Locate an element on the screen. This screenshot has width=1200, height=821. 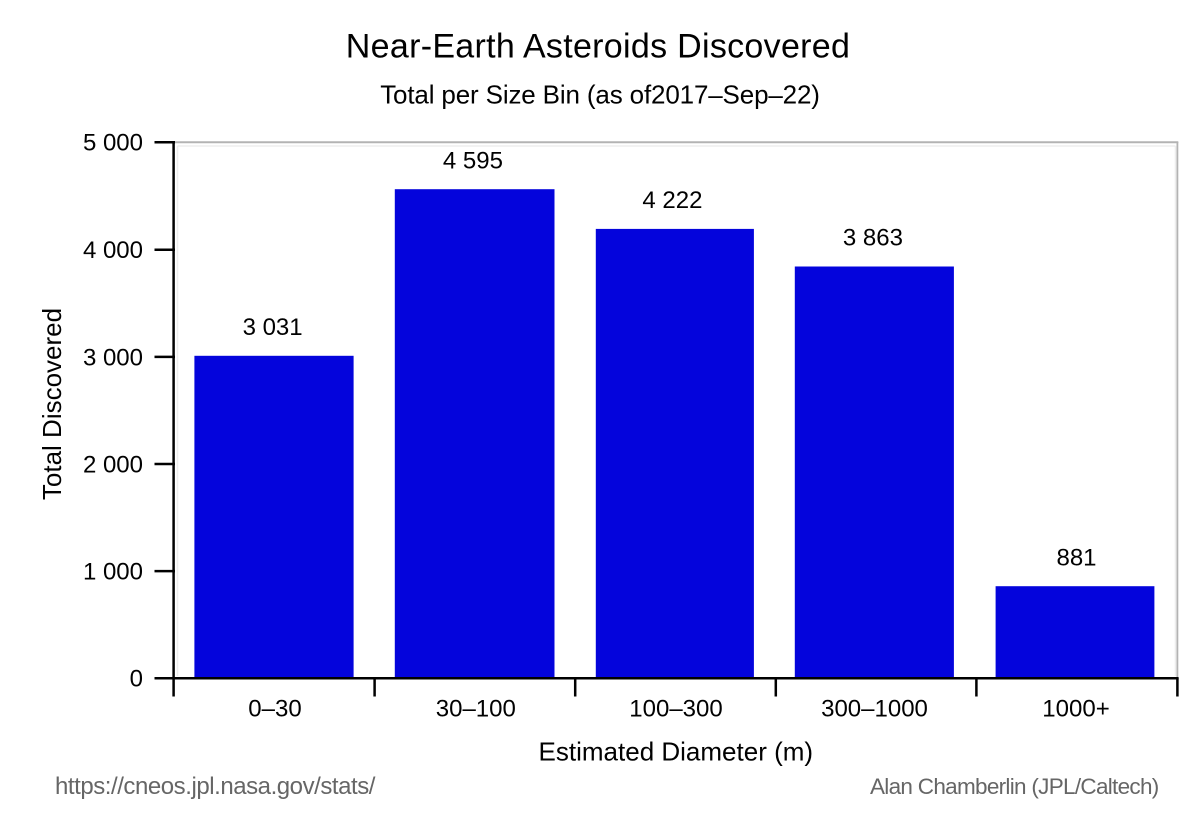
svg-text: 3 863 is located at coordinates (873, 237).